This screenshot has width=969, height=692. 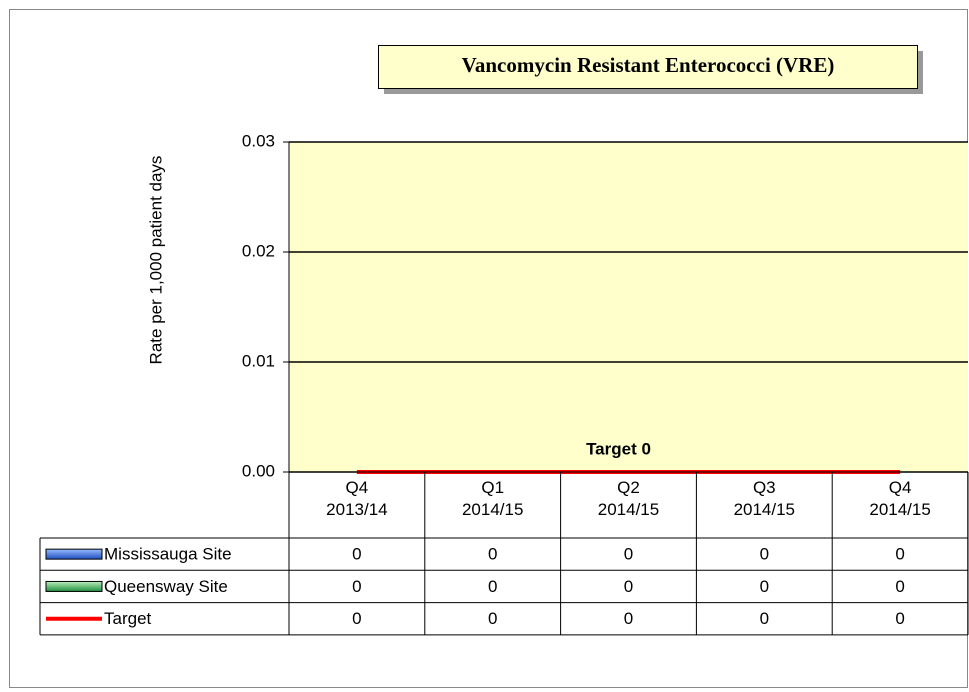 I want to click on y-tick-label: 0.02, so click(x=258, y=250).